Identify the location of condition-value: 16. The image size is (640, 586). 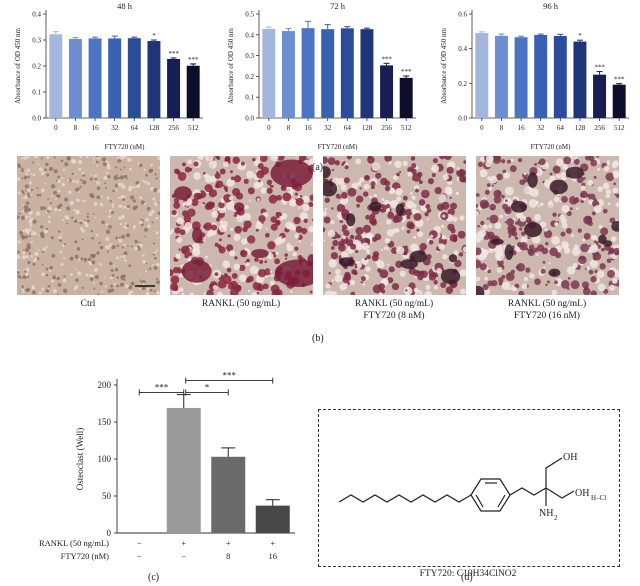
(273, 556).